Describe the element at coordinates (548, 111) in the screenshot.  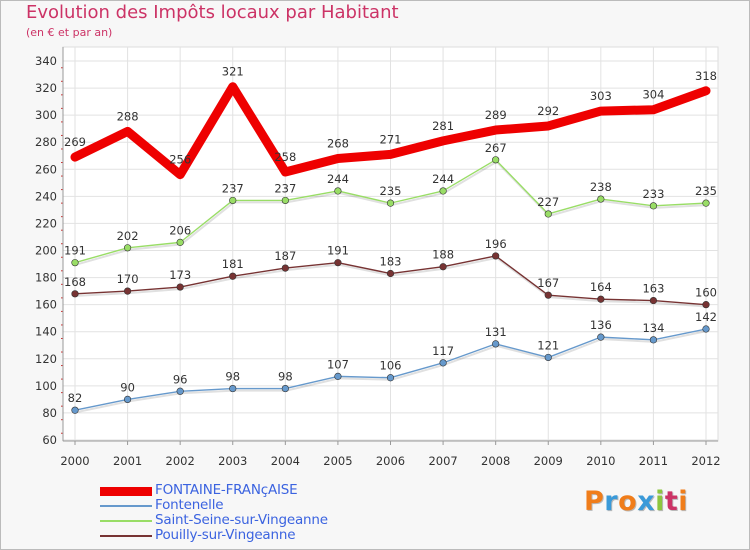
I see `data-label: 292` at that location.